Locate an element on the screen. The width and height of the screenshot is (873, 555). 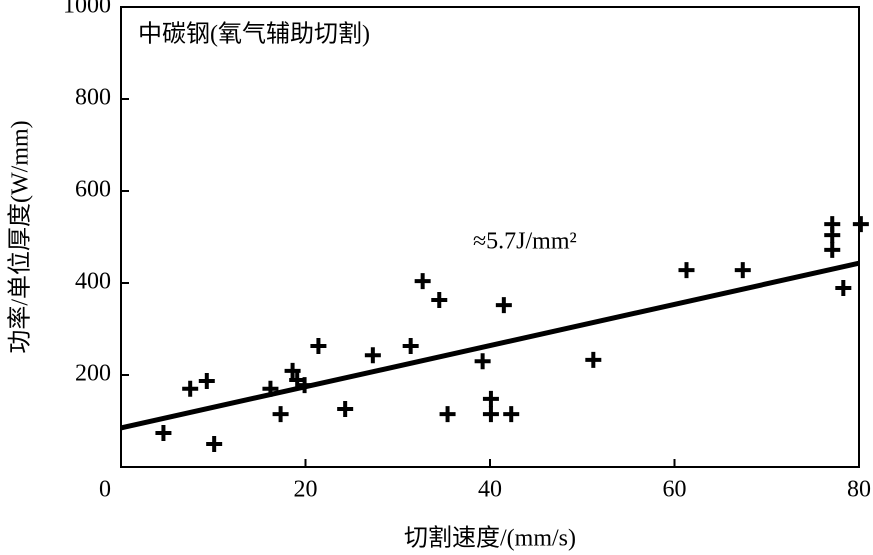
y-tick-label: 400 is located at coordinates (93, 282).